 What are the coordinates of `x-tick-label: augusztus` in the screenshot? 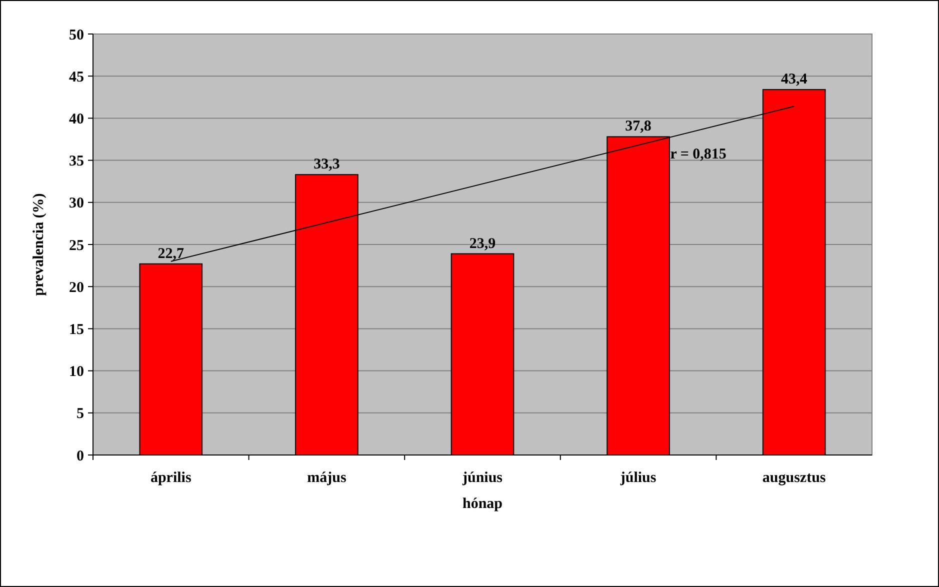 It's located at (794, 478).